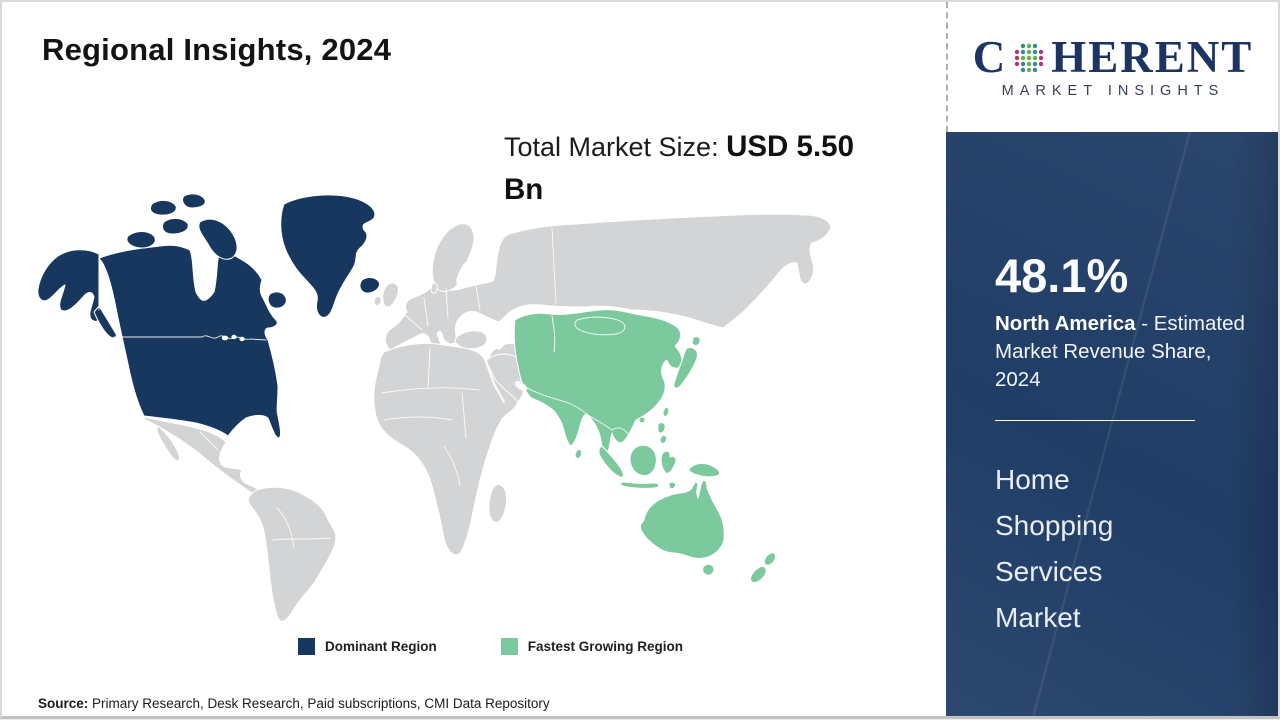 This screenshot has height=720, width=1280. Describe the element at coordinates (1113, 91) in the screenshot. I see `logo-tagline: MARKET INSIGHTS` at that location.